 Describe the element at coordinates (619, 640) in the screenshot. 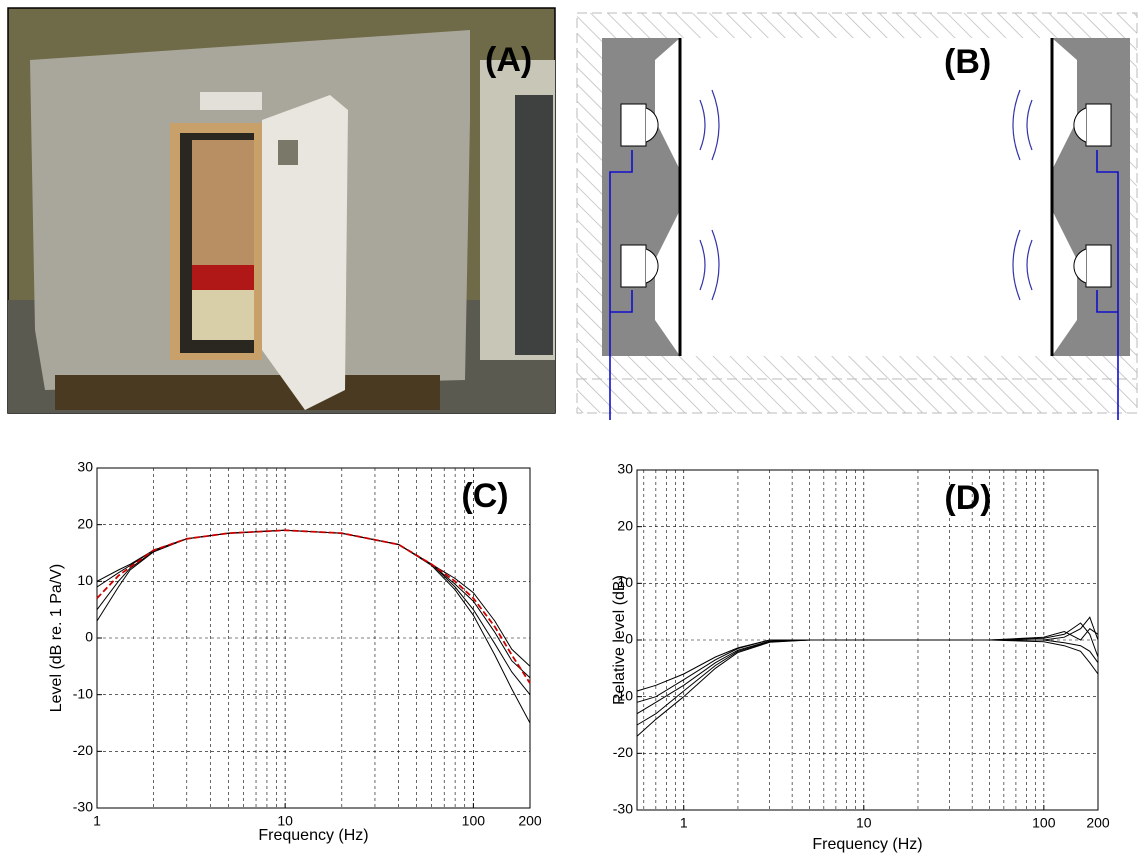

I see `y-axis-label: Relative level (dB)` at that location.